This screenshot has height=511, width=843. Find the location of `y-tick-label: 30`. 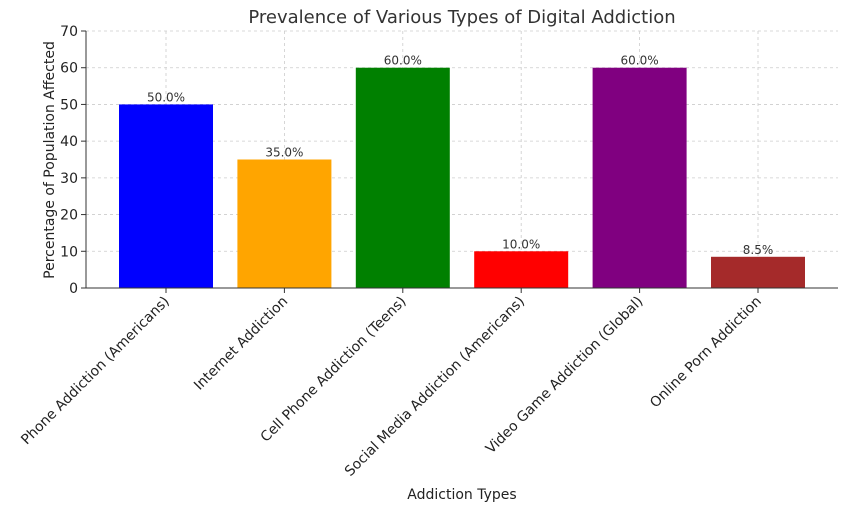

y-tick-label: 30 is located at coordinates (69, 179).